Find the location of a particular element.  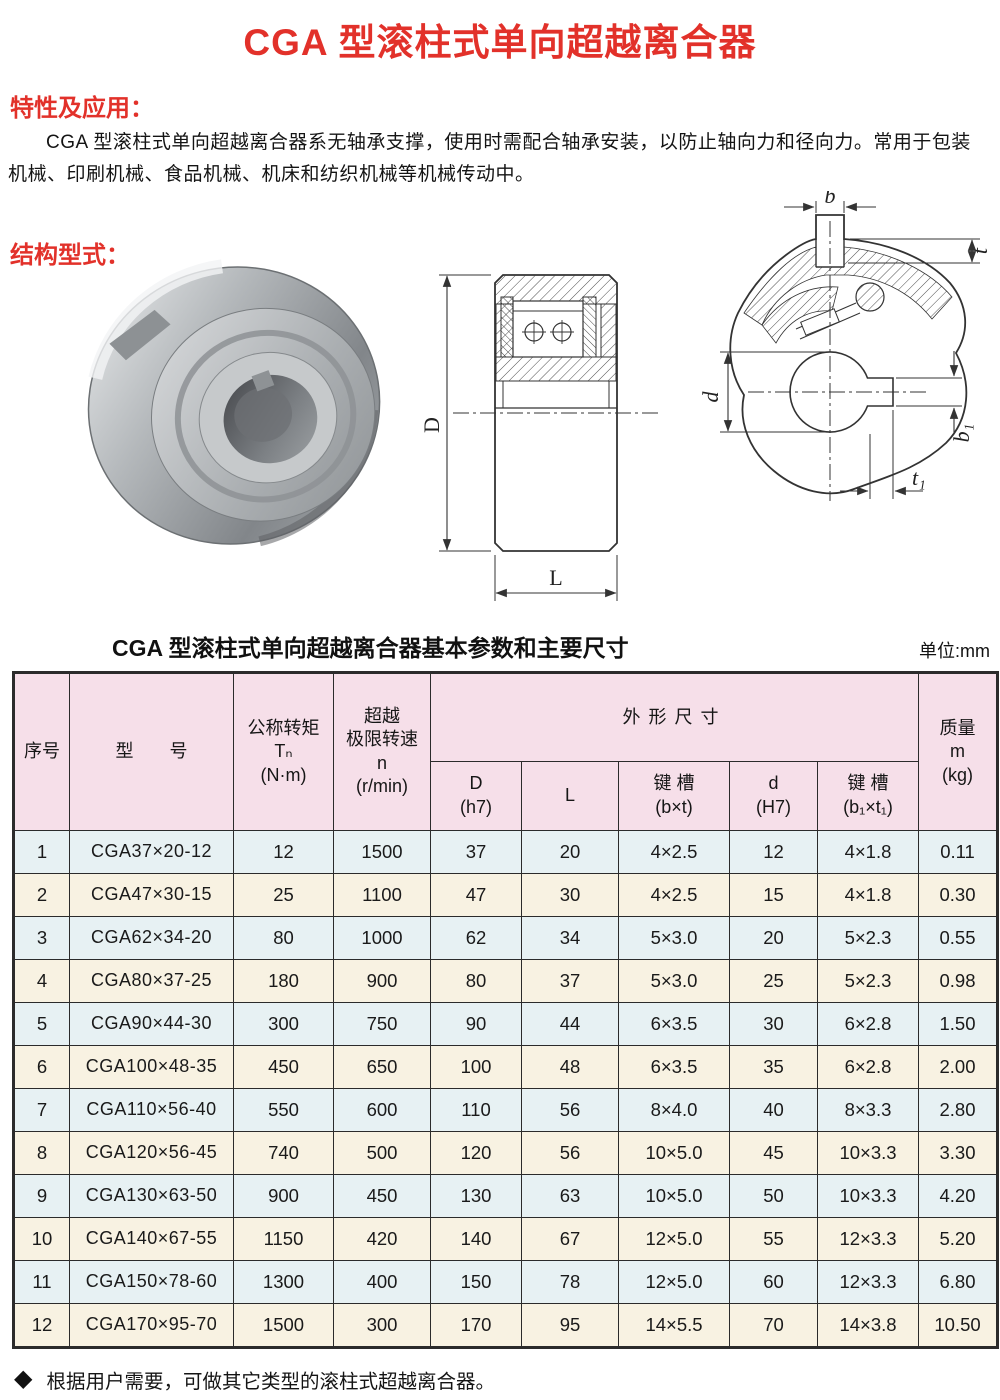

table-cell: 67 is located at coordinates (570, 1238).